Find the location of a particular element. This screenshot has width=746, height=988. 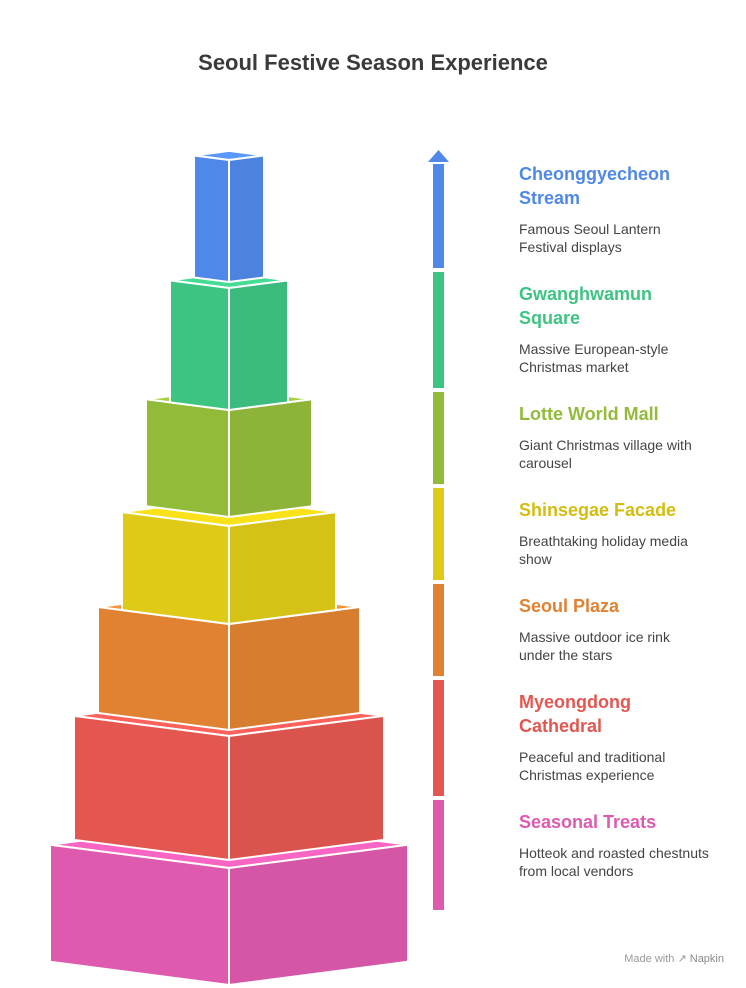

level-description: Breathtaking holiday media show is located at coordinates (603, 550).